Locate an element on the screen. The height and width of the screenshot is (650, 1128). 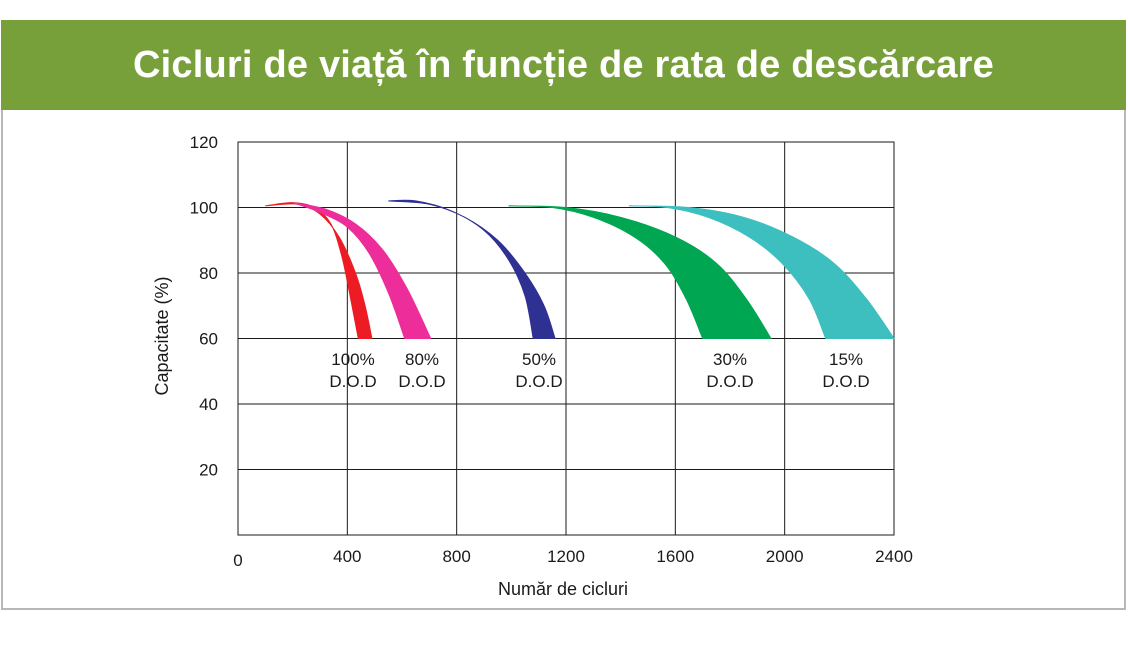
y-tick-label: 80 is located at coordinates (208, 273).